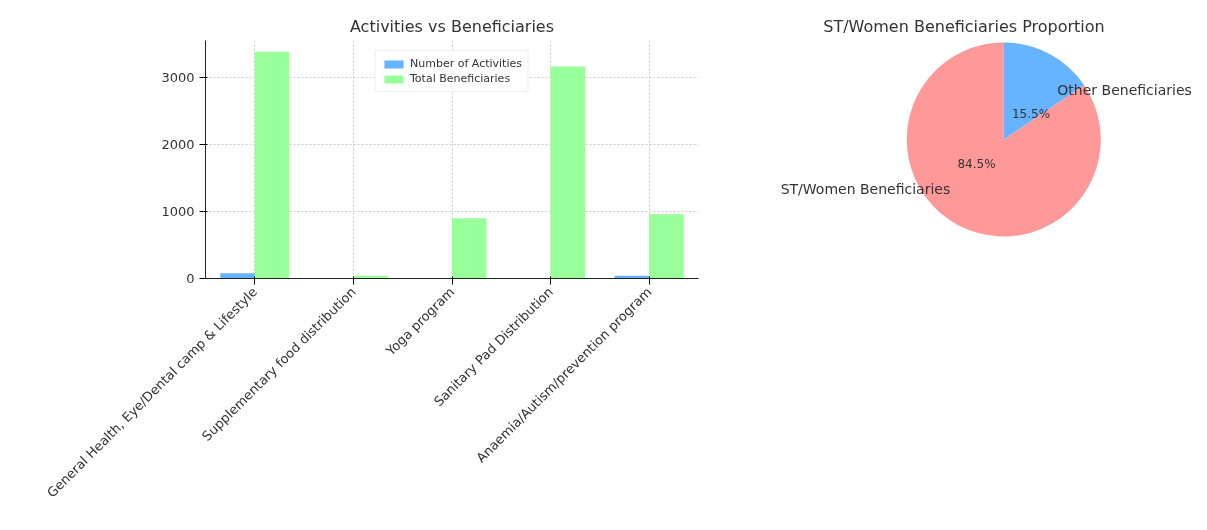 Image resolution: width=1207 pixels, height=530 pixels. I want to click on chart-title: Activities vs Beneficiaries, so click(452, 26).